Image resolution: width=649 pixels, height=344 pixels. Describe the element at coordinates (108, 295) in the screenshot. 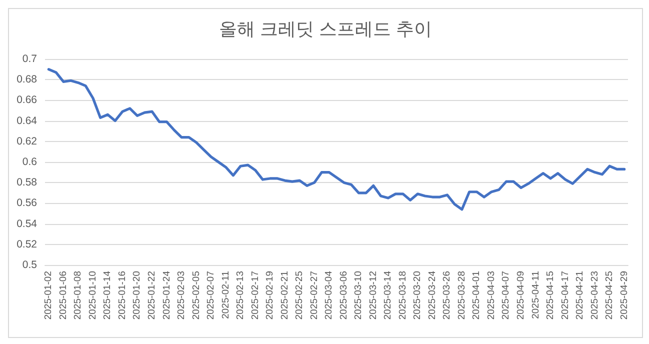

I see `x-tick-label: 2025-01-14` at that location.